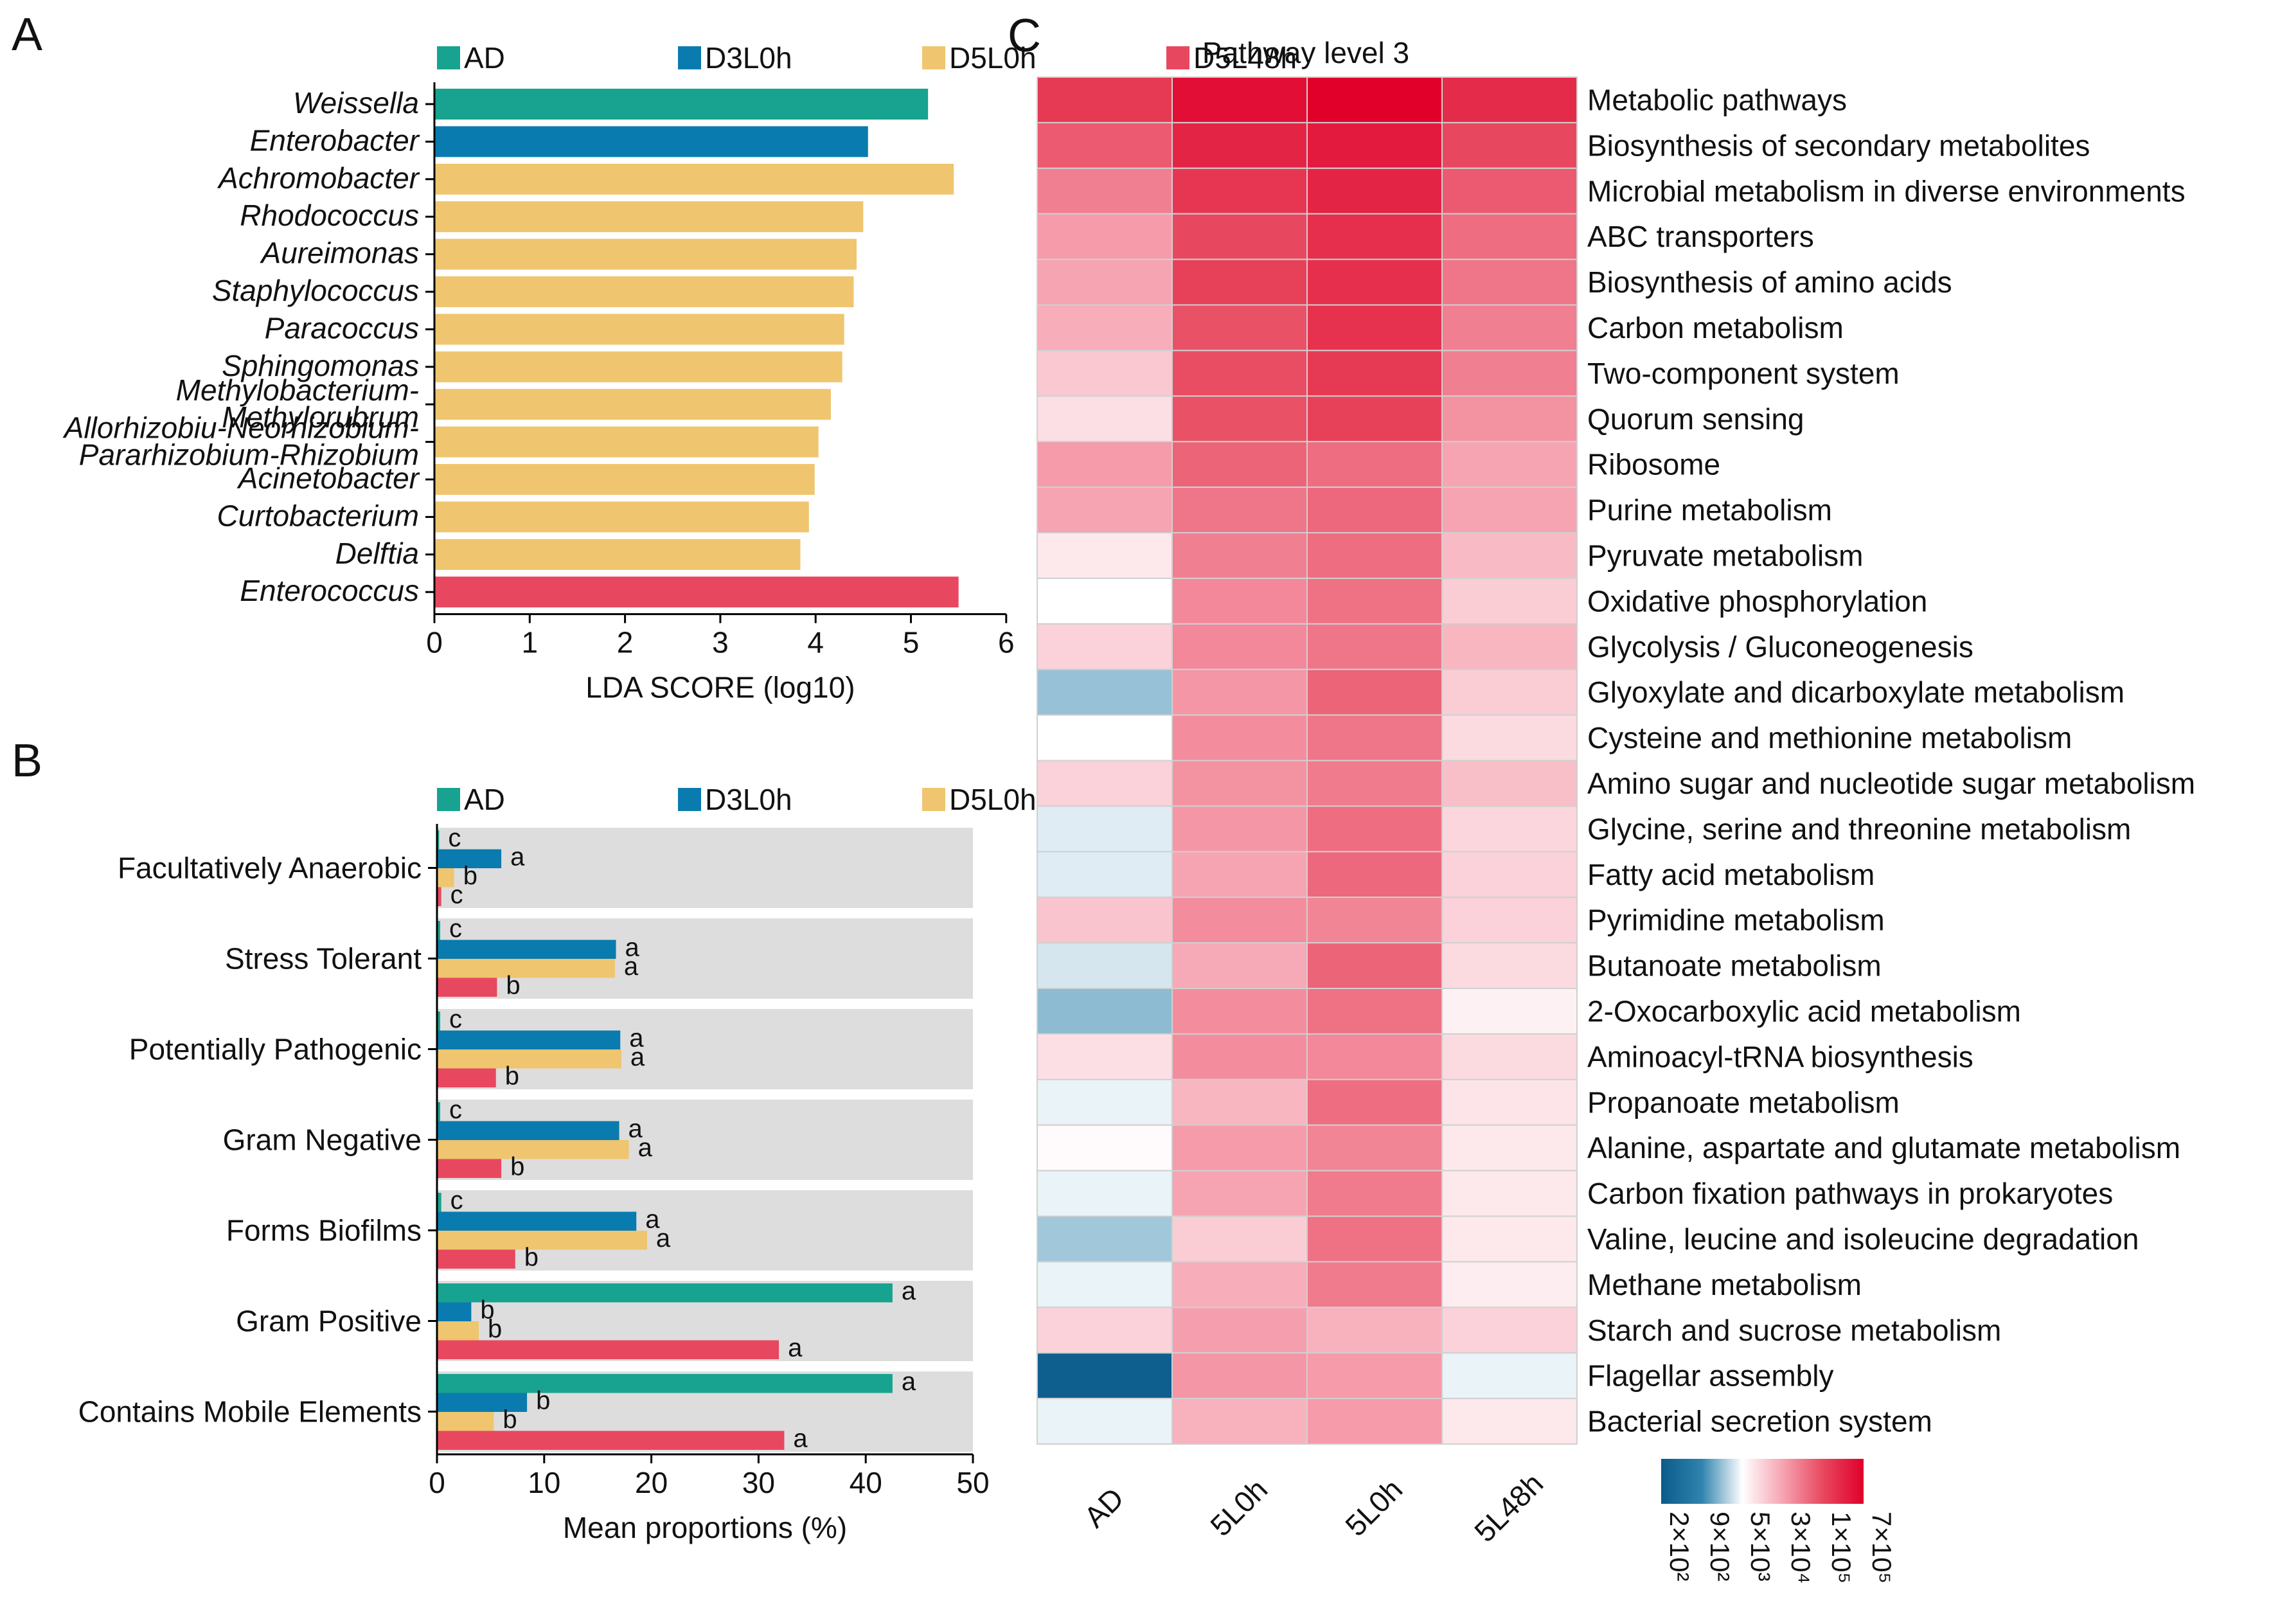  I want to click on legend-b-swatch-ad, so click(448, 799).